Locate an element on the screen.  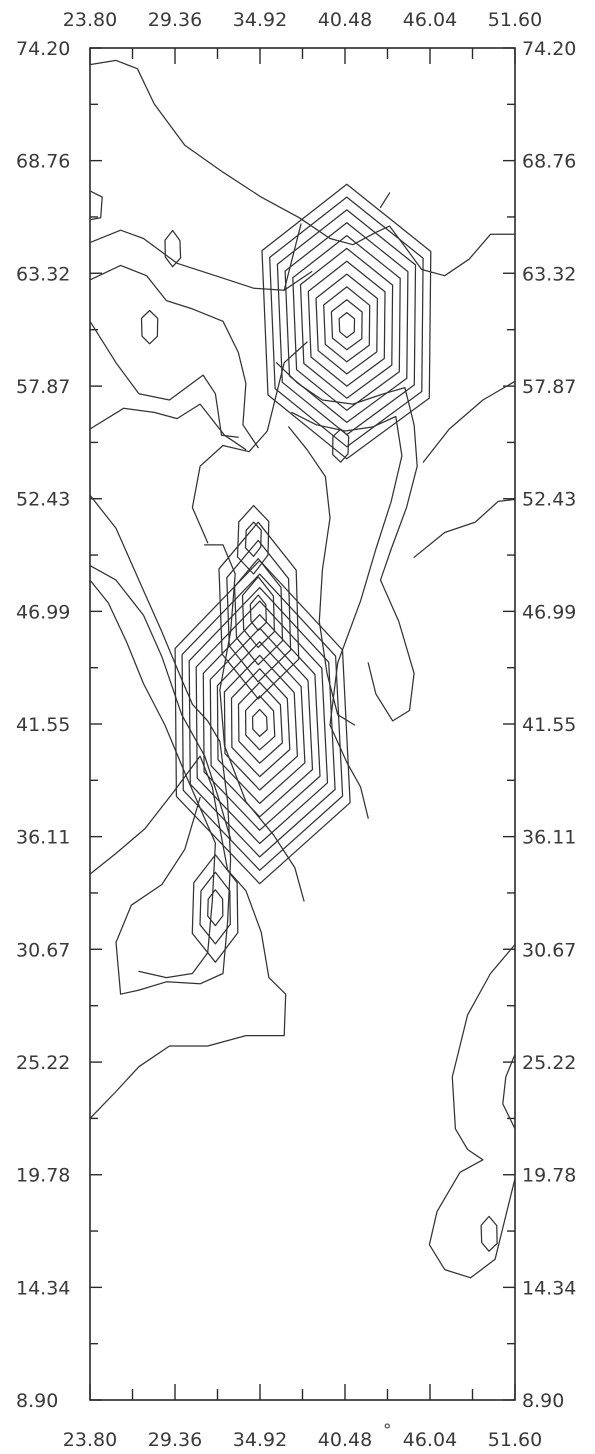
x-bottom-tick-label: 34.92 is located at coordinates (260, 1440).